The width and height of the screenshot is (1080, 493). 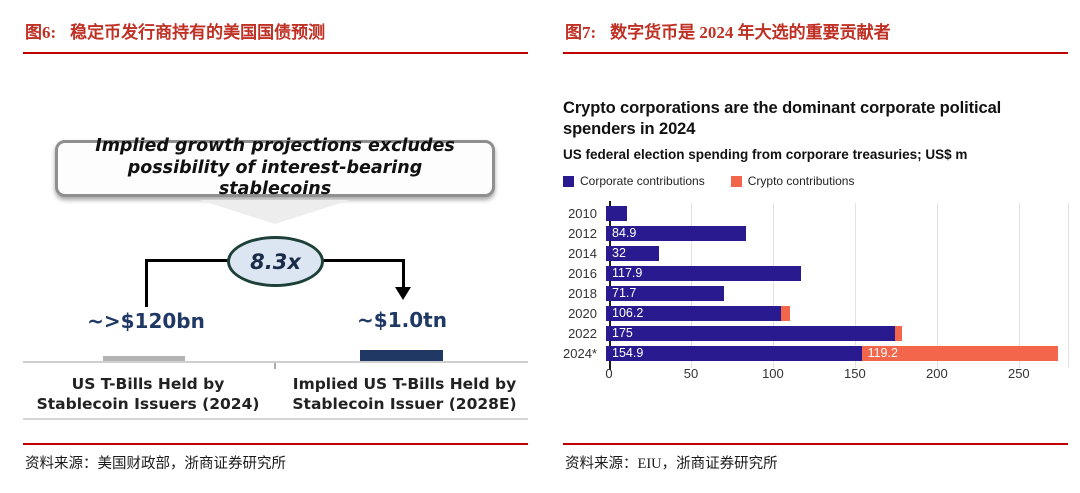 What do you see at coordinates (582, 333) in the screenshot?
I see `year-label: 2022` at bounding box center [582, 333].